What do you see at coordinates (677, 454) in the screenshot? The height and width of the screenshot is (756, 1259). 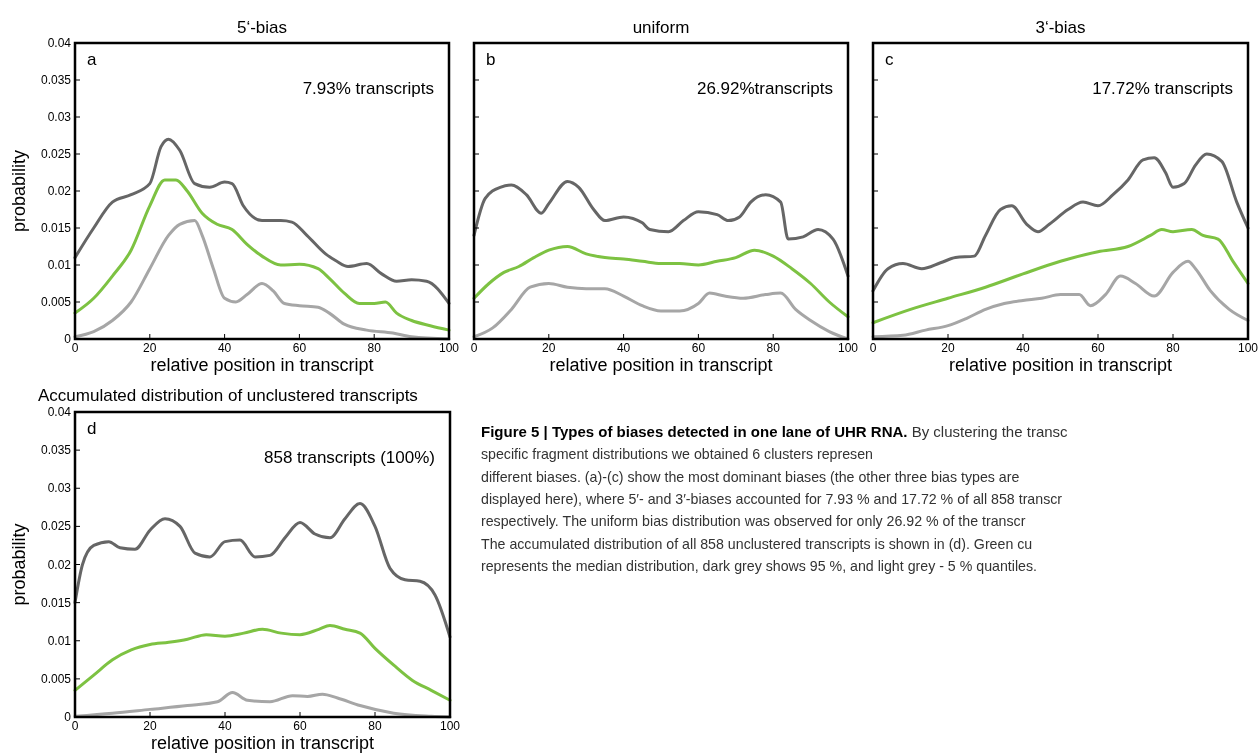 I see `text: specific fragment distributions we obtained 6 clusters represen` at bounding box center [677, 454].